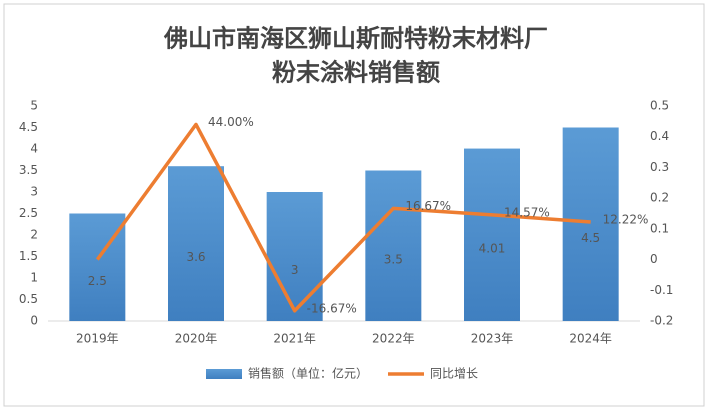 The image size is (712, 418). What do you see at coordinates (454, 374) in the screenshot?
I see `legend-label: 同比增长` at bounding box center [454, 374].